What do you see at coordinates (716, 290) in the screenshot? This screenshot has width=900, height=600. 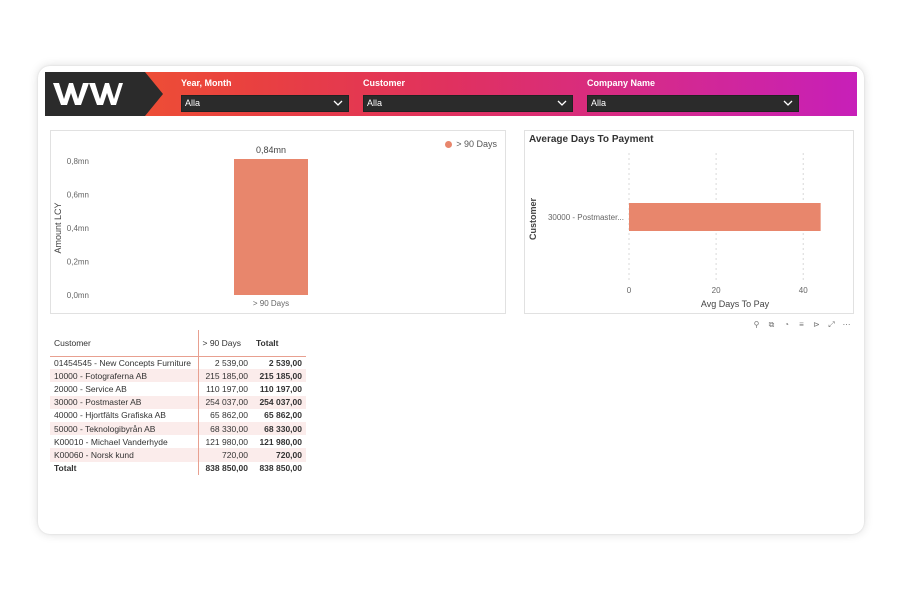 I see `x-tick-label: 20` at bounding box center [716, 290].